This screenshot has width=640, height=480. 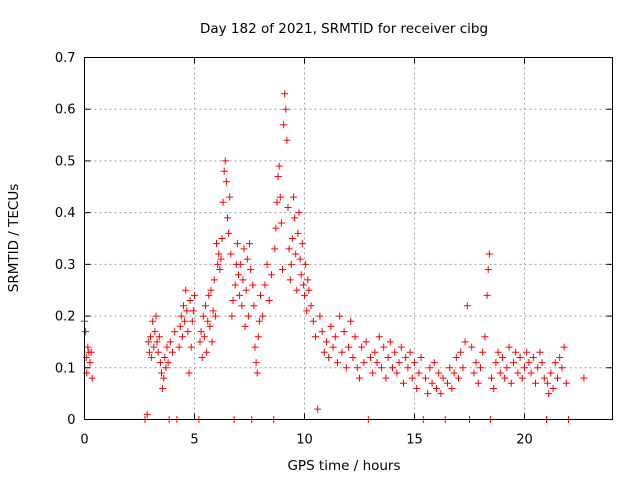 I want to click on y-tick-label: 0.4, so click(x=65, y=213).